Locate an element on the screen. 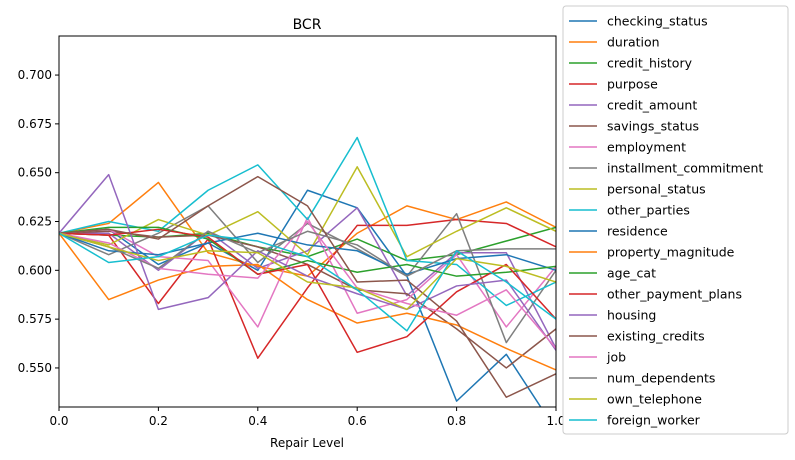  legend-label: own_telephone is located at coordinates (654, 399).